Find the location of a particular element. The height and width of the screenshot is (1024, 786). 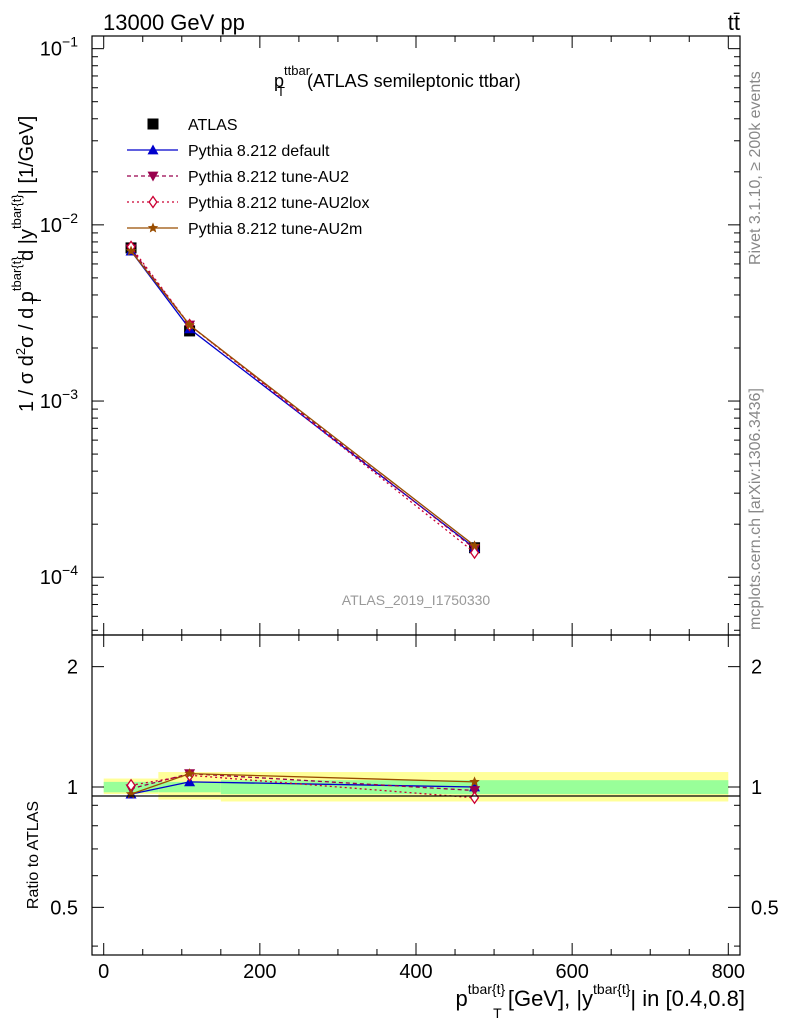

x-axis-label: ptbar{t} T [GeV], |ytbar{t}| in [0.4,0.8] is located at coordinates (600, 1001).